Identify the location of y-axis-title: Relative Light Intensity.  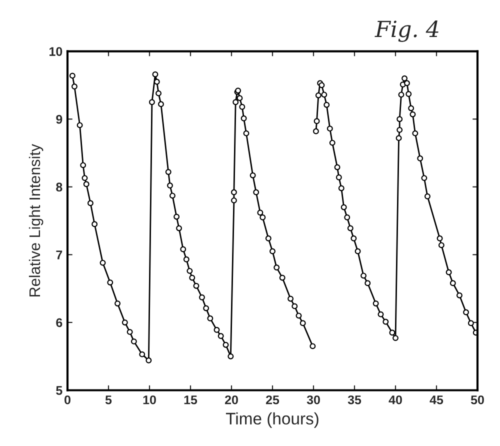
(36, 220).